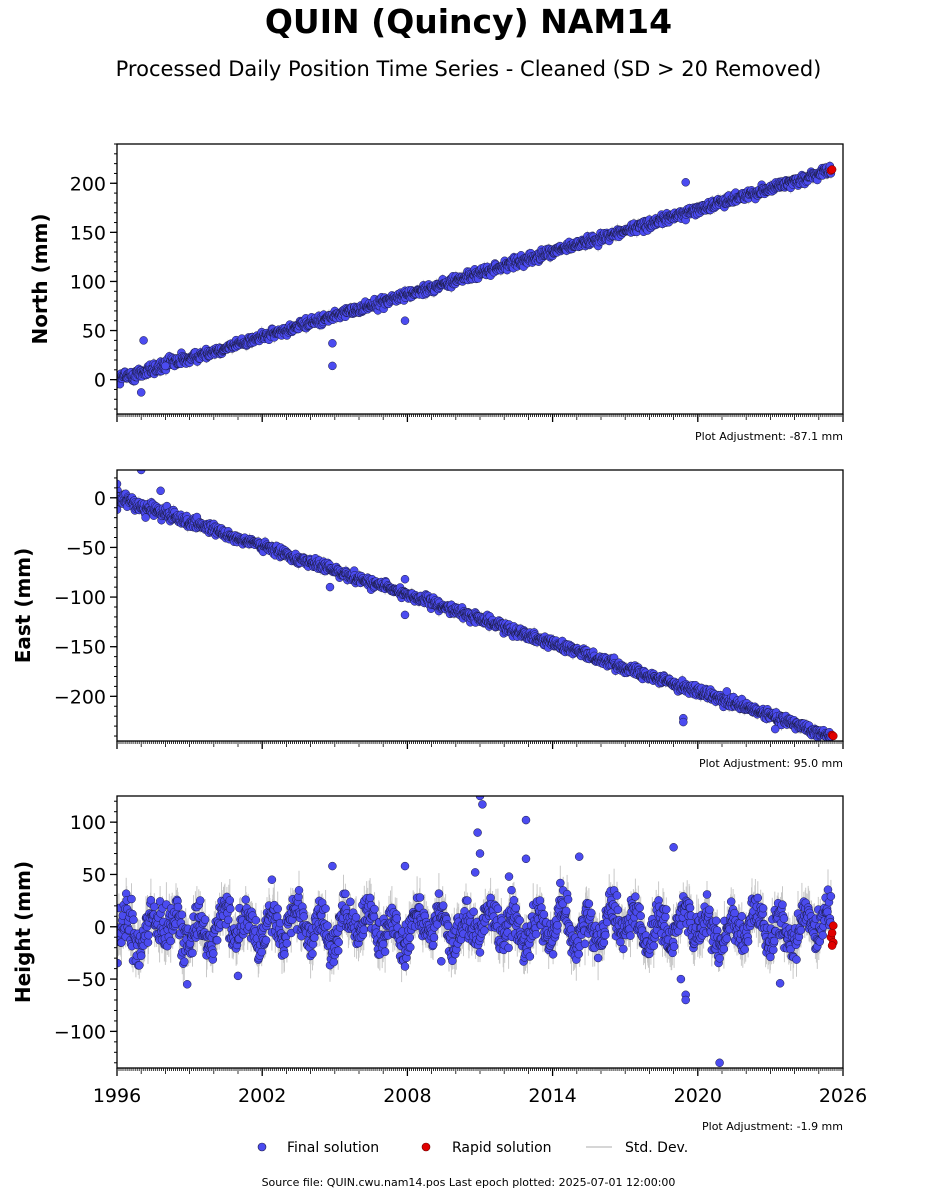  I want to click on y-tick-label: 50, so click(94, 332).